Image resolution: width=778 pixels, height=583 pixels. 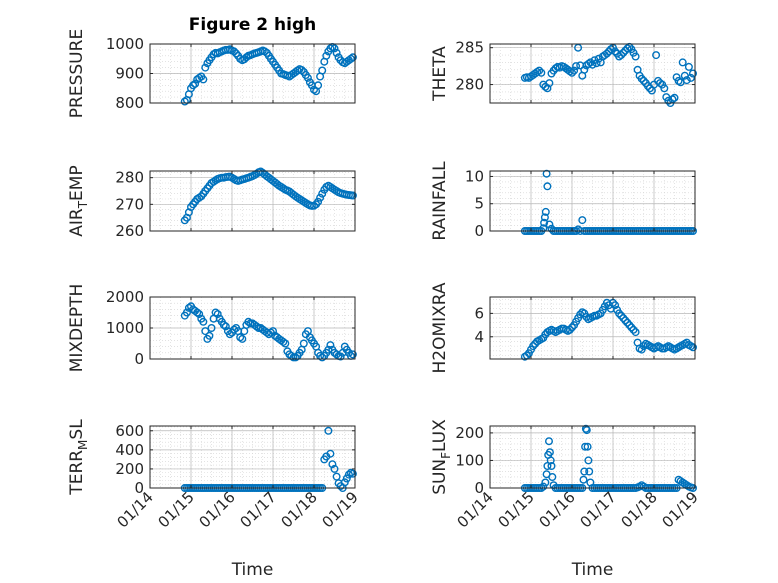 What do you see at coordinates (440, 477) in the screenshot?
I see `y-axis-label-main: SUN` at bounding box center [440, 477].